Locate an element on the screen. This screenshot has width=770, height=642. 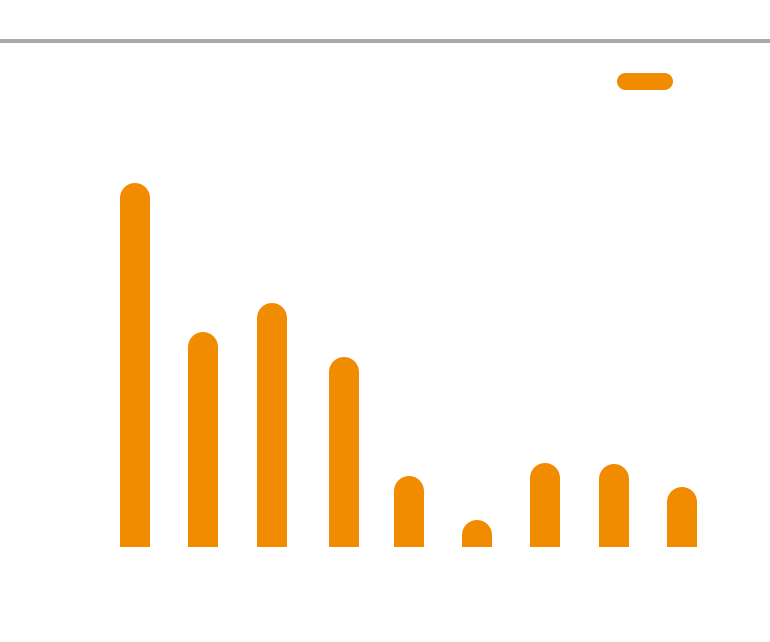
legend-swatch is located at coordinates (645, 81).